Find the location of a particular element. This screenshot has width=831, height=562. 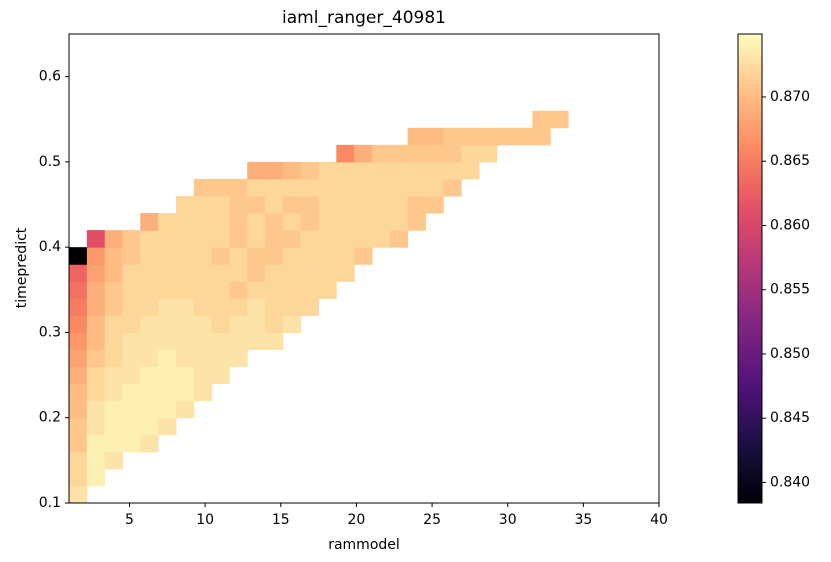

y-tick-label: 0.6 is located at coordinates (50, 77).